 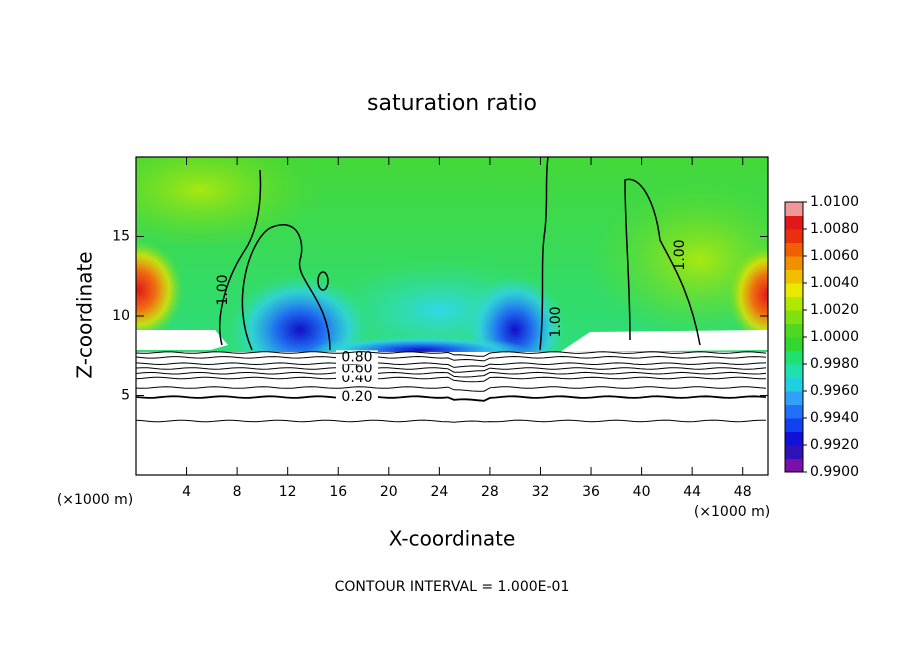 What do you see at coordinates (834, 229) in the screenshot?
I see `colorbar-tick-label: 1.0080` at bounding box center [834, 229].